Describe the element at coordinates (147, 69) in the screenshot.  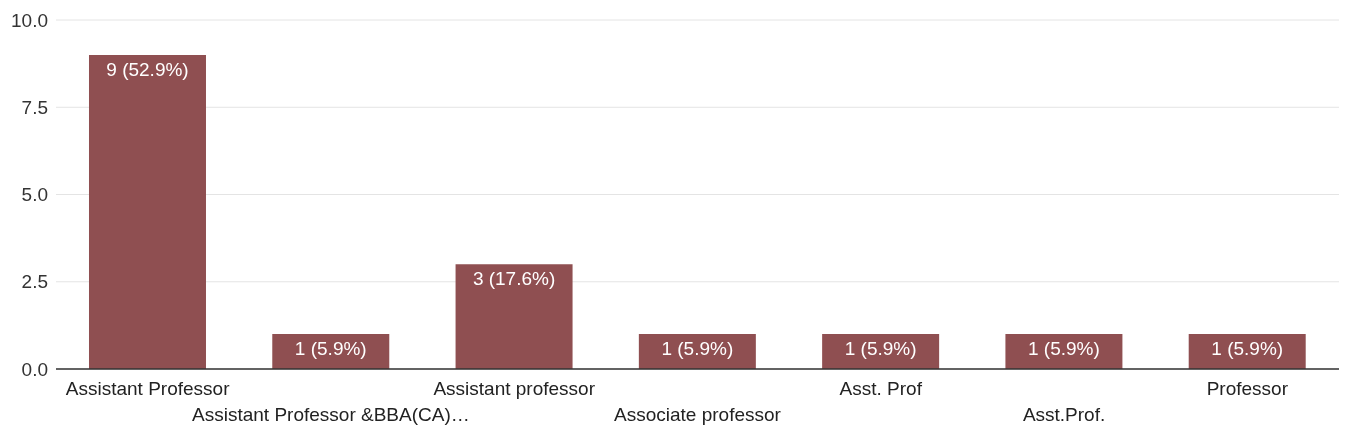
I see `data-label: 9 (52.9%)` at that location.